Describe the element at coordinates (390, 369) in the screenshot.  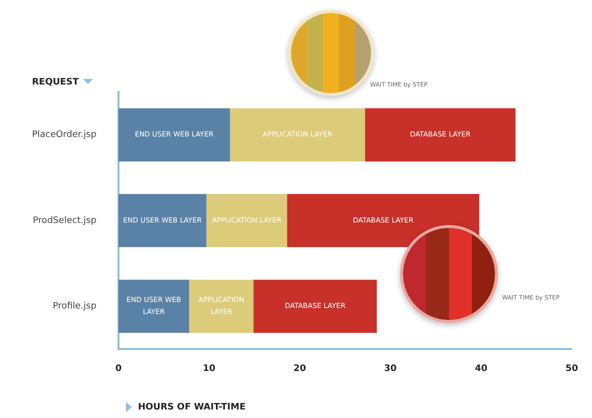
I see `x-tick-label: 30` at that location.